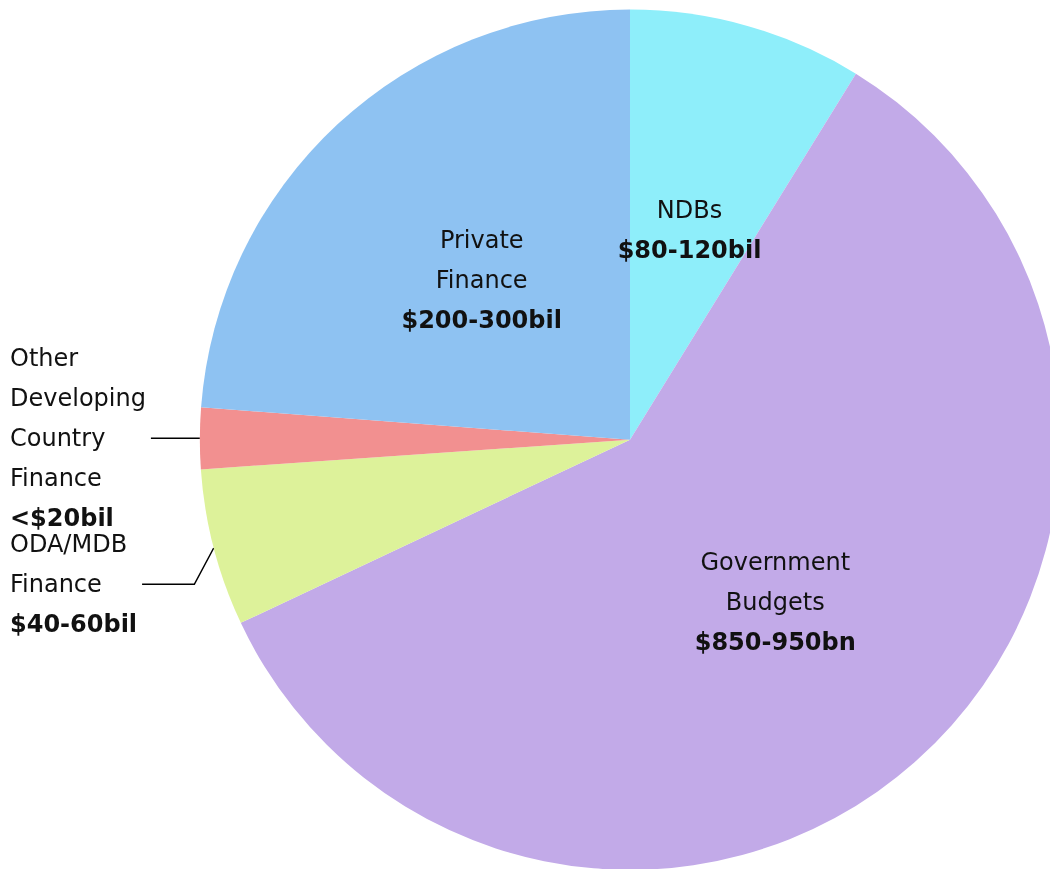 The image size is (1050, 869). What do you see at coordinates (689, 249) in the screenshot?
I see `data-label: $80-120bil` at bounding box center [689, 249].